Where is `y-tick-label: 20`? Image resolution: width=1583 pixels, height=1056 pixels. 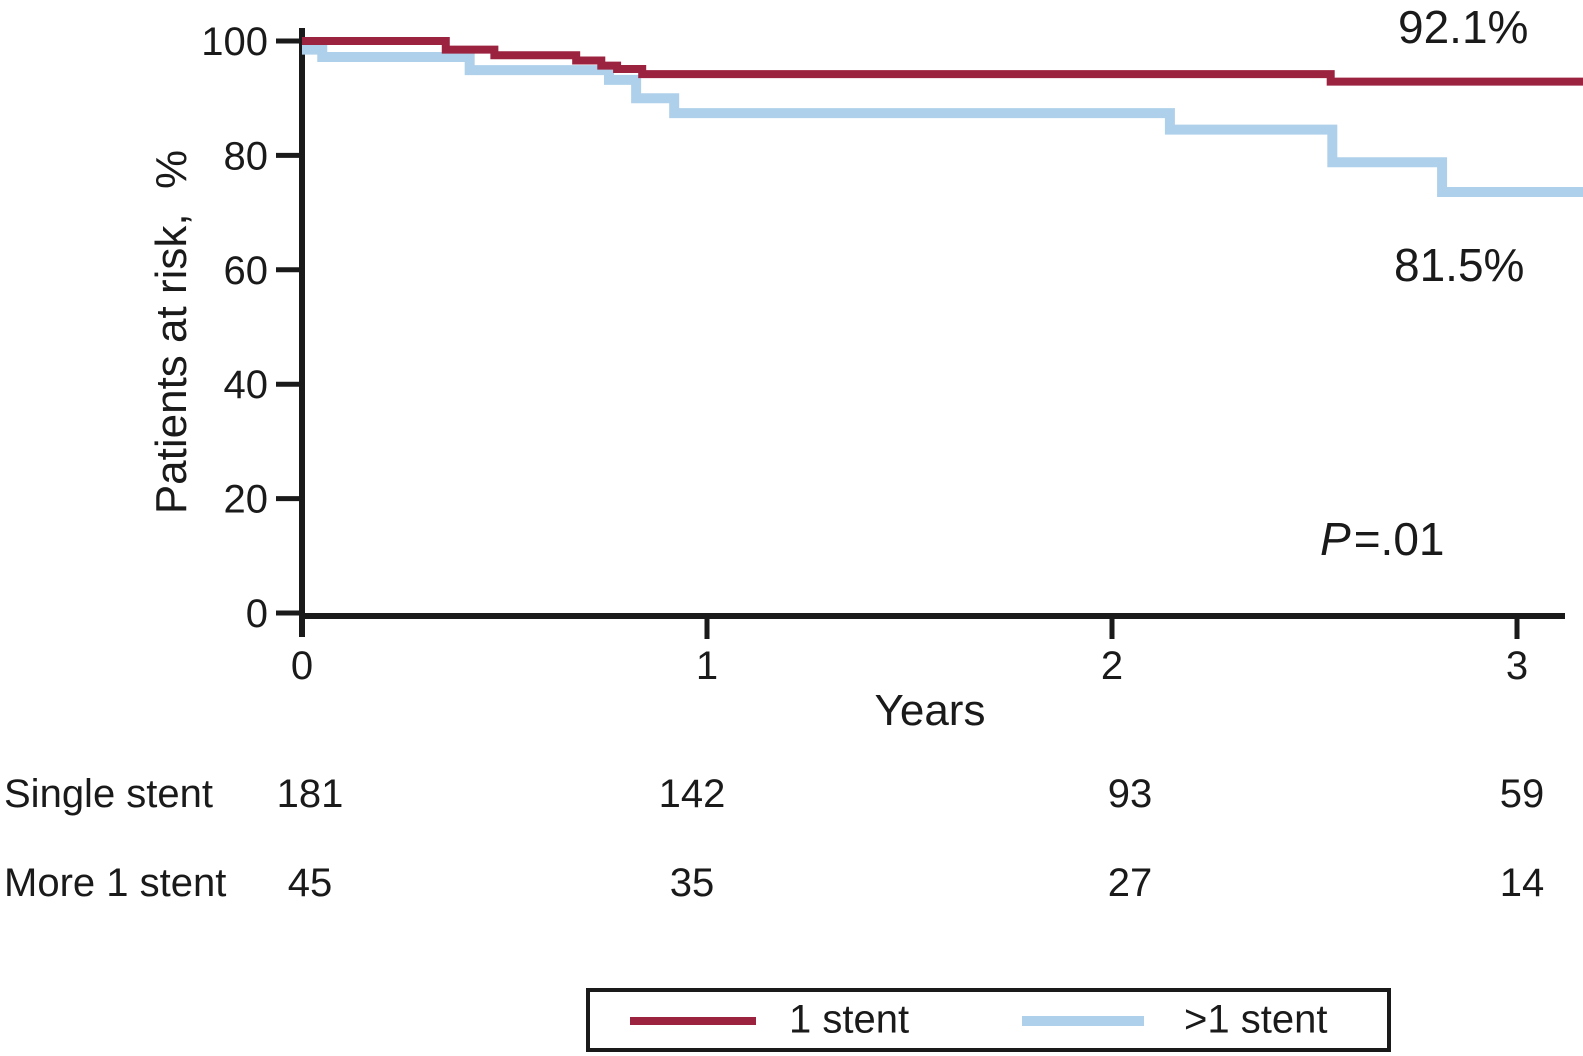 y-tick-label: 20 is located at coordinates (246, 500).